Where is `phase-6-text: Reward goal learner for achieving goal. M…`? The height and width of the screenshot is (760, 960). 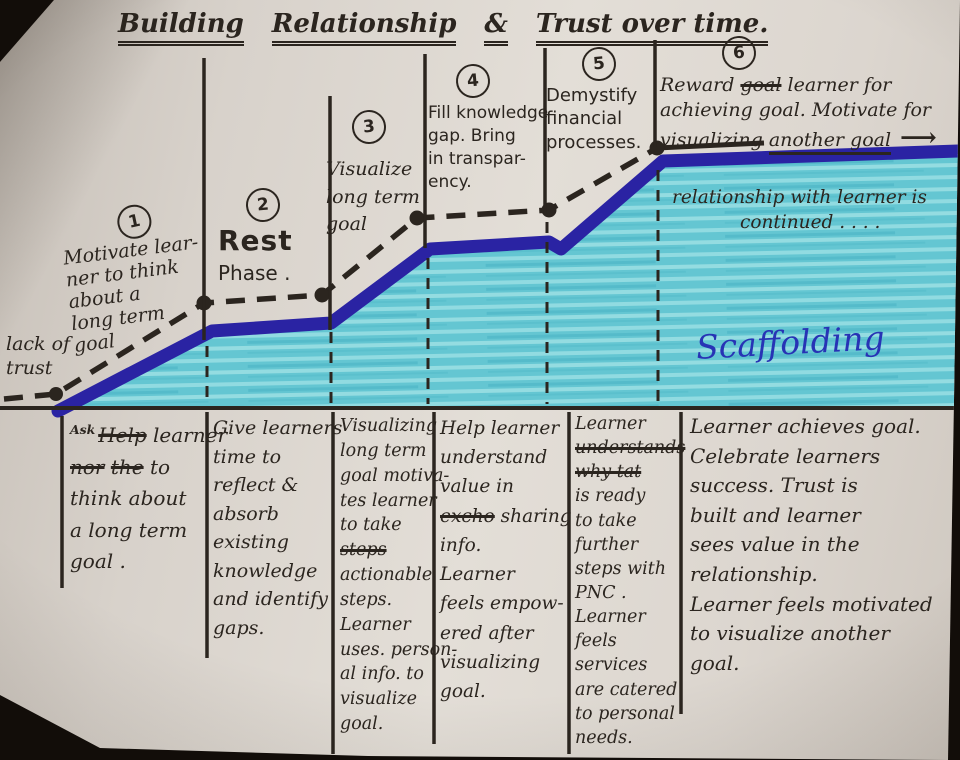
phase-6-text: Reward goal learner for achieving goal. M… is located at coordinates (798, 115).